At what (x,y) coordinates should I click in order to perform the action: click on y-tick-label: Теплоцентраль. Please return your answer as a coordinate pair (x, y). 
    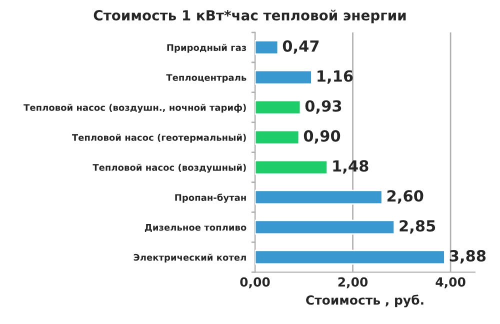
    Looking at the image, I should click on (206, 78).